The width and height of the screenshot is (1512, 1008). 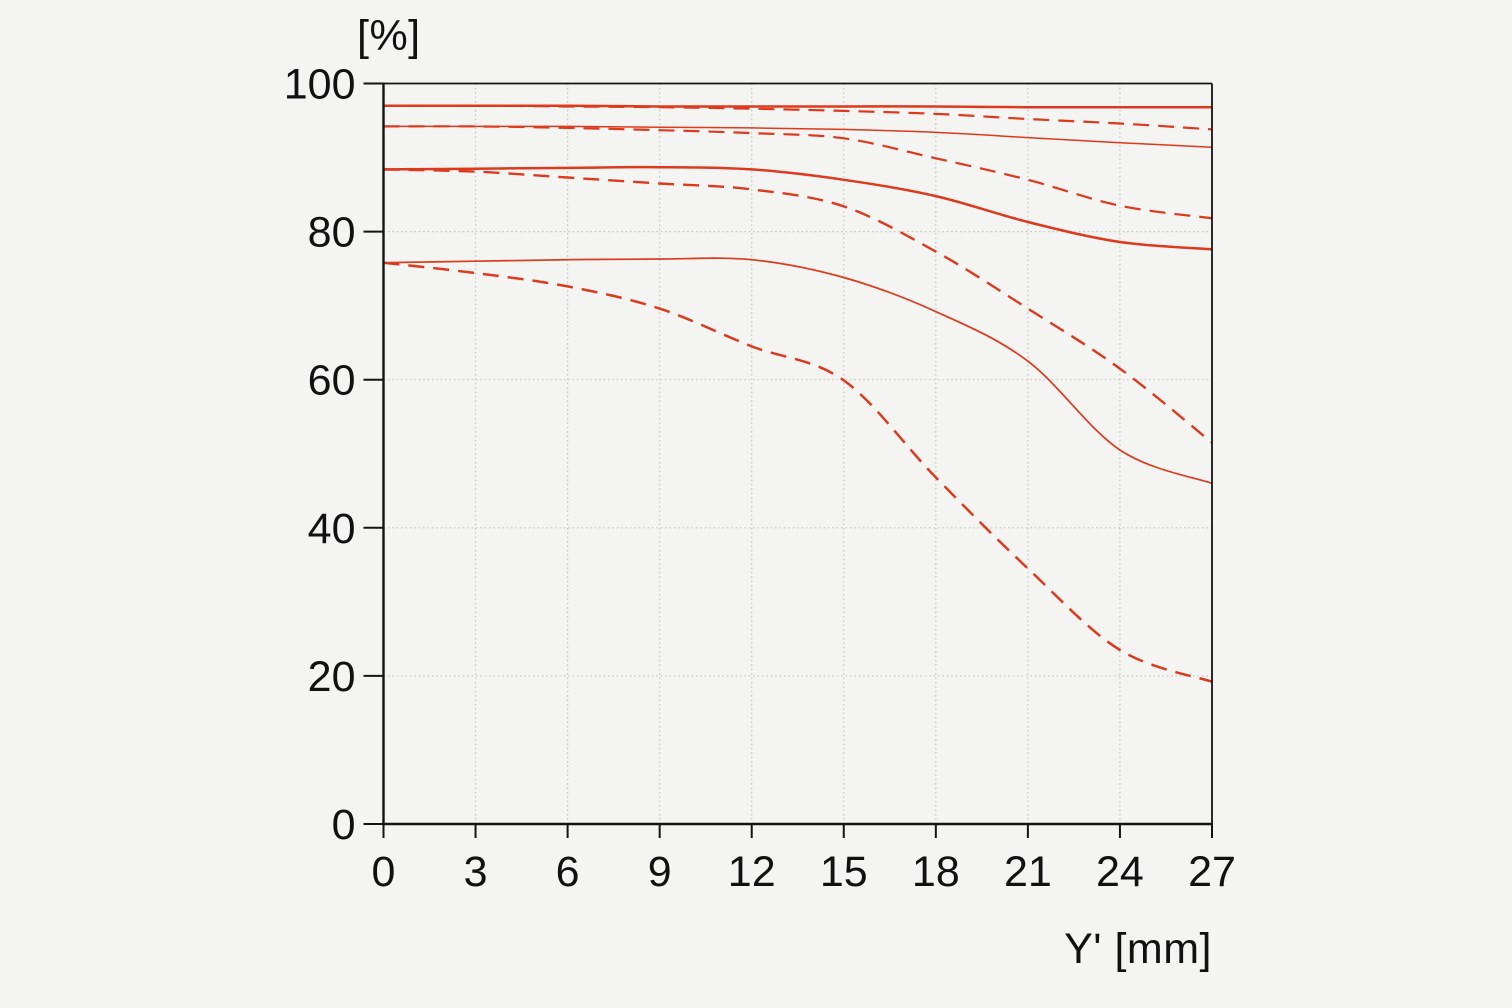 What do you see at coordinates (798, 371) in the screenshot?
I see `curve-4-solid` at bounding box center [798, 371].